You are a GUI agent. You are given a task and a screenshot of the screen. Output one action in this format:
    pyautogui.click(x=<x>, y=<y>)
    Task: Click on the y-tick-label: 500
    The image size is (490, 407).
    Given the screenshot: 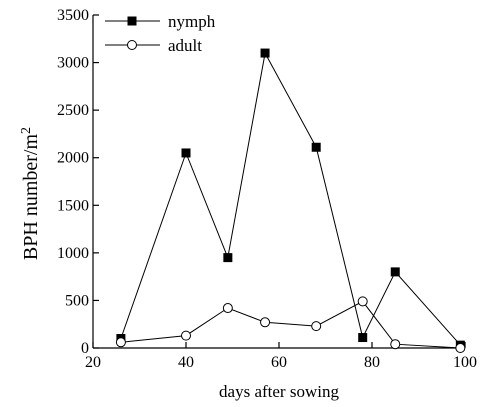 What is the action you would take?
    pyautogui.click(x=77, y=300)
    